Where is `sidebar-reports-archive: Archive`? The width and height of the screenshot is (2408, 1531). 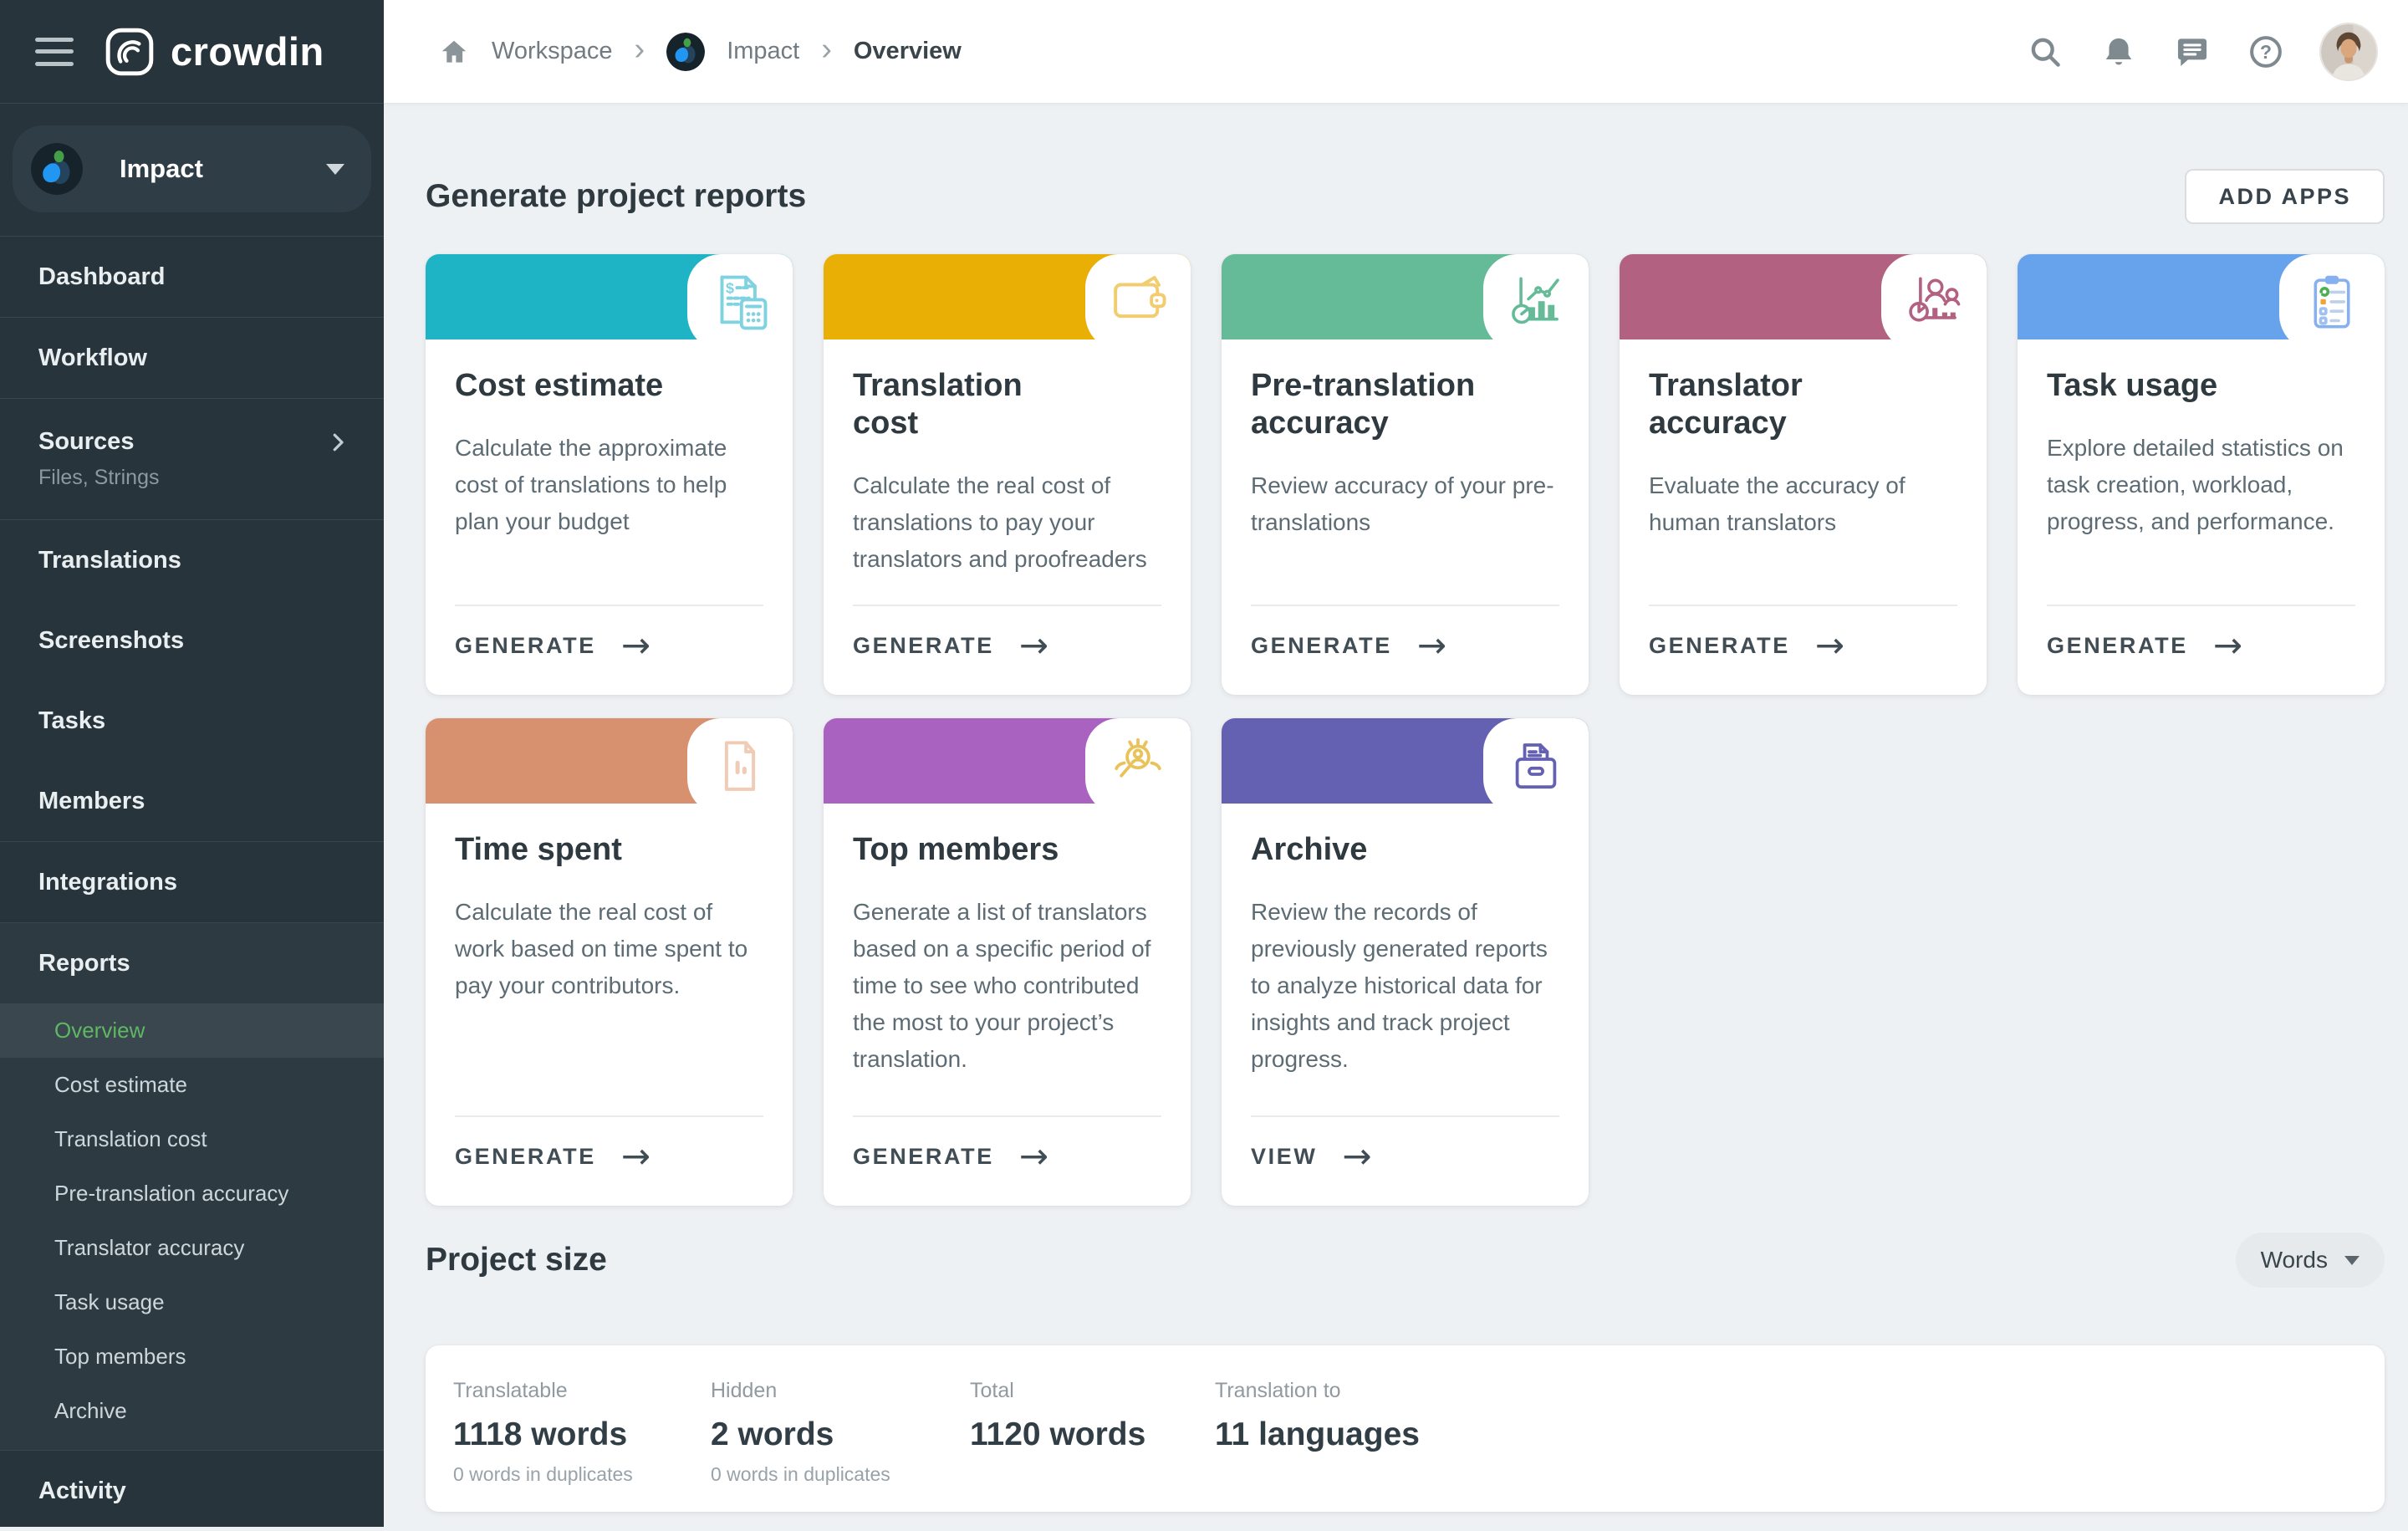 sidebar-reports-archive: Archive is located at coordinates (192, 1411).